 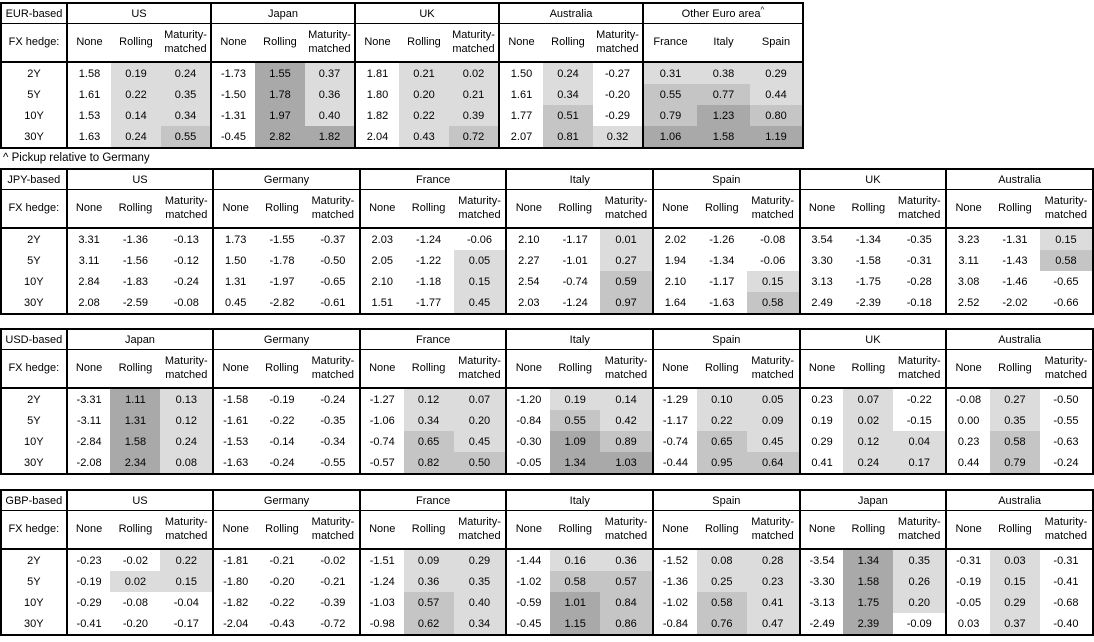 I want to click on value-cell: -1.20, so click(x=528, y=399).